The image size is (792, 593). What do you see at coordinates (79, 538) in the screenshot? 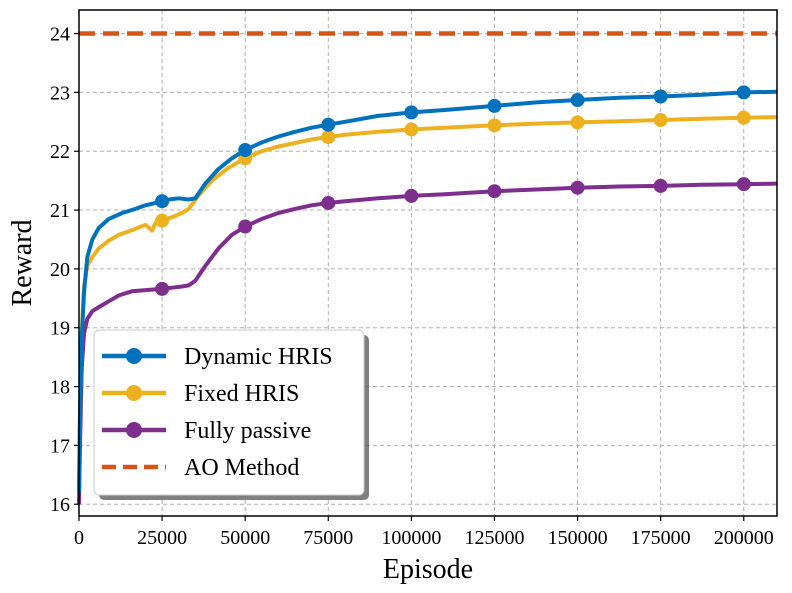
I see `x-tick-label: 0` at bounding box center [79, 538].